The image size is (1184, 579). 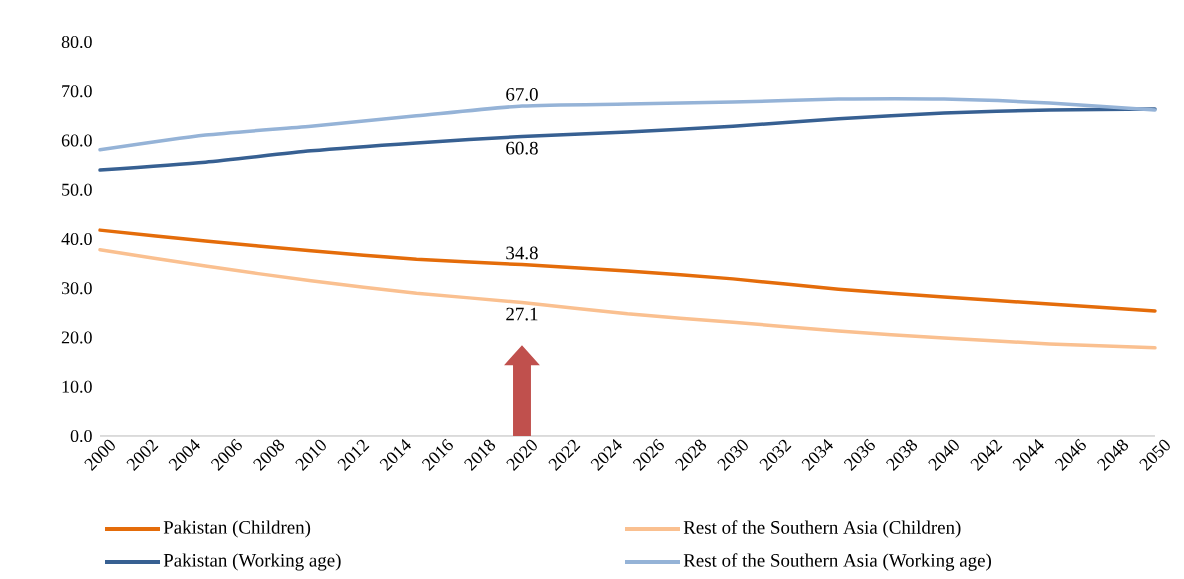 I want to click on legend-label: Rest of the Southern Asia (Children), so click(x=822, y=529).